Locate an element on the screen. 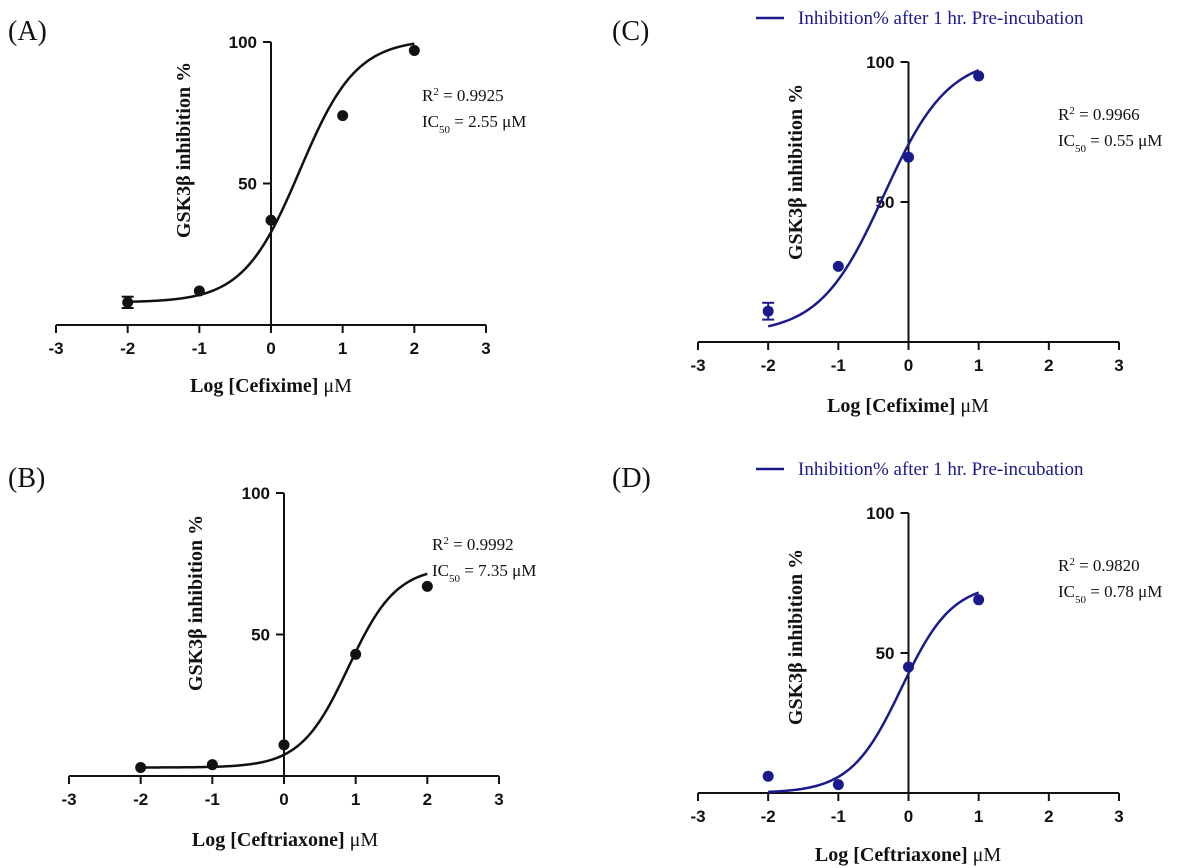 The height and width of the screenshot is (868, 1182). fit-statistics: R2 = 0.9820 IC50 = 0.78 μM is located at coordinates (1110, 581).